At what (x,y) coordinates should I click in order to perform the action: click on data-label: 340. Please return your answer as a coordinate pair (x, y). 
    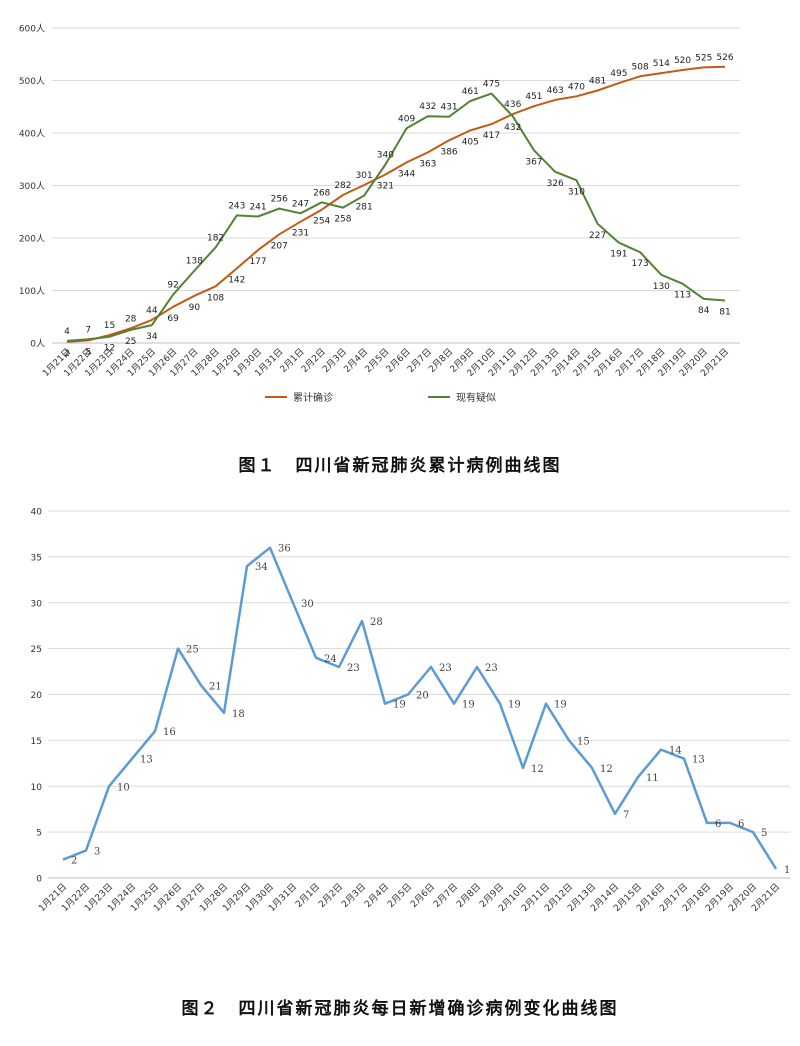
    Looking at the image, I should click on (385, 156).